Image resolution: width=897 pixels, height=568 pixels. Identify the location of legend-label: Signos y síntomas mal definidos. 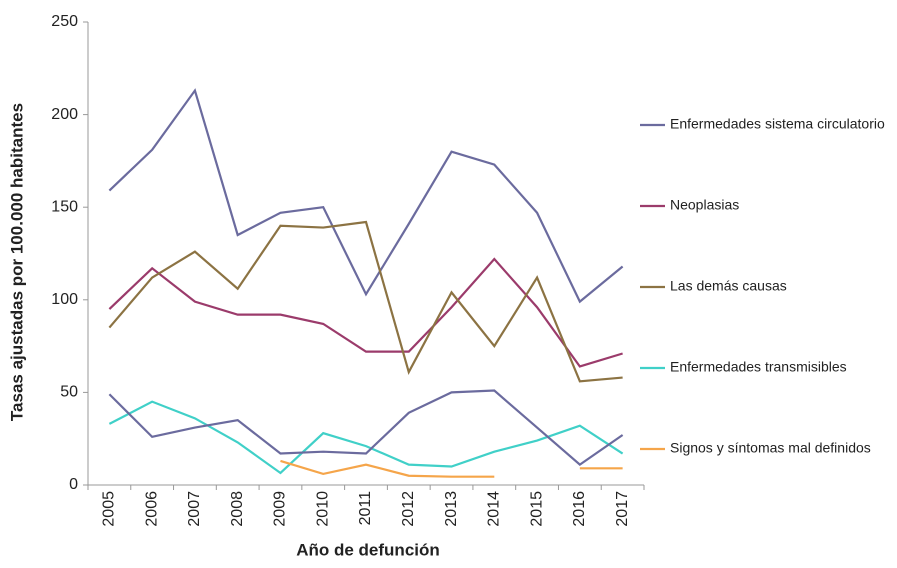
(770, 448).